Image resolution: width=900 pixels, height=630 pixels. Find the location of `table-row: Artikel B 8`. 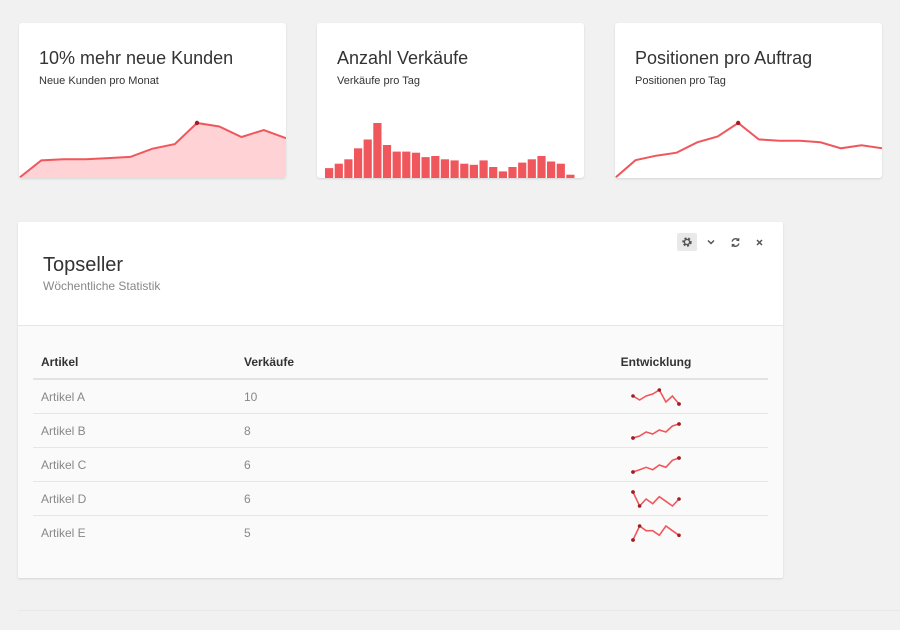

table-row: Artikel B 8 is located at coordinates (400, 431).